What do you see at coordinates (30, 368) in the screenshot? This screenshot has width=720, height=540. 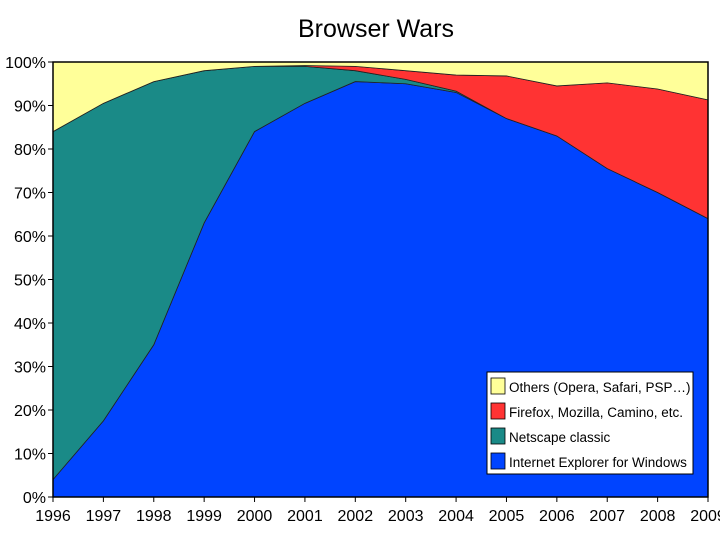 I see `y-tick-label: 30%` at bounding box center [30, 368].